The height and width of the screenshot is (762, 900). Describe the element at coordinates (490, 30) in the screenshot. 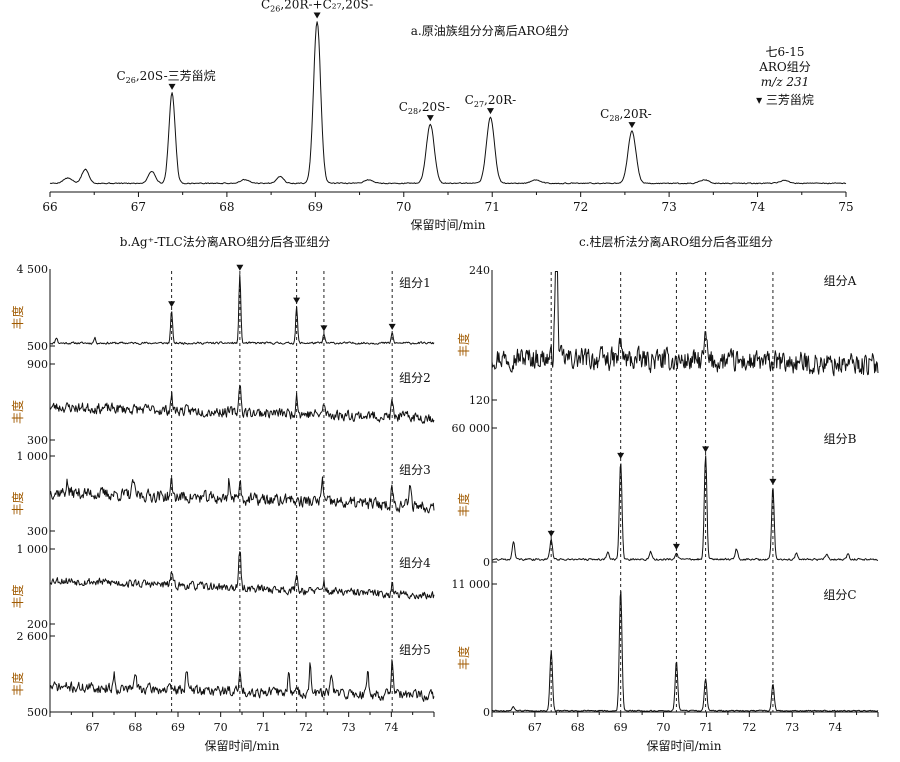

I see `panel-a-title: a.原油族组分分离后ARO组分` at that location.